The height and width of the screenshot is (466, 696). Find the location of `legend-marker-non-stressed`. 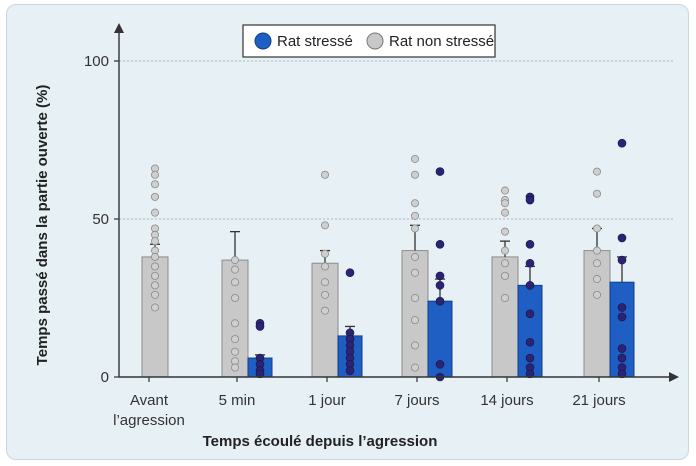

legend-marker-non-stressed is located at coordinates (375, 41).